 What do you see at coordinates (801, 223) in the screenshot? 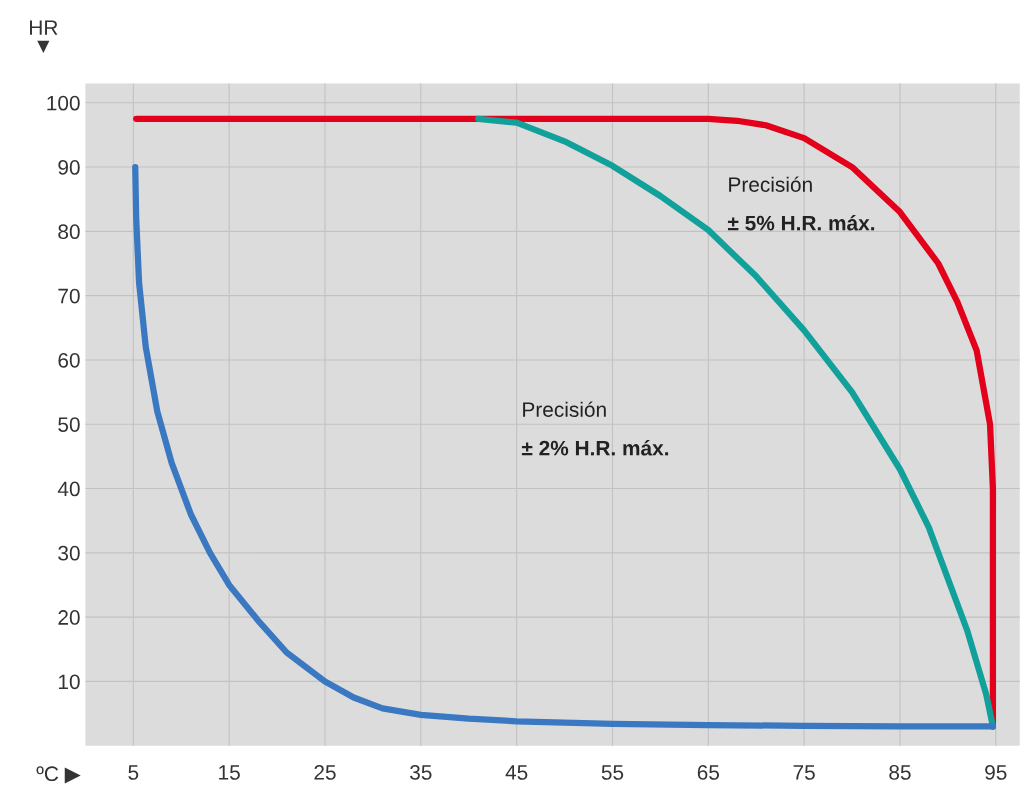
I see `annotation: ± 5% H.R. máx.` at bounding box center [801, 223].